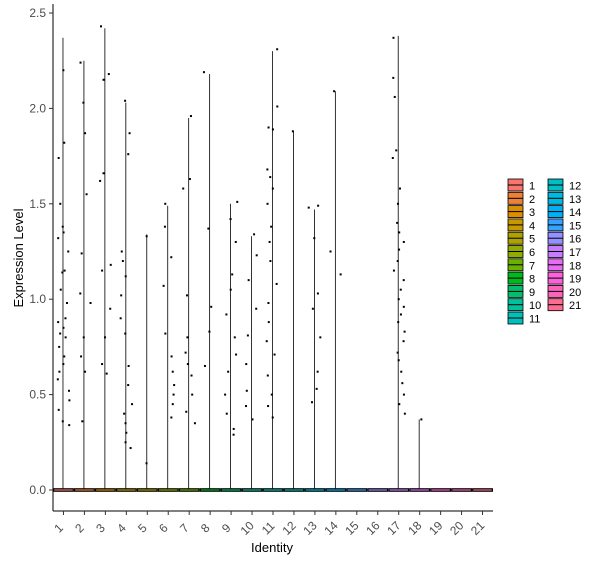 The width and height of the screenshot is (600, 568). What do you see at coordinates (184, 528) in the screenshot?
I see `x-tick-label: 7` at bounding box center [184, 528].